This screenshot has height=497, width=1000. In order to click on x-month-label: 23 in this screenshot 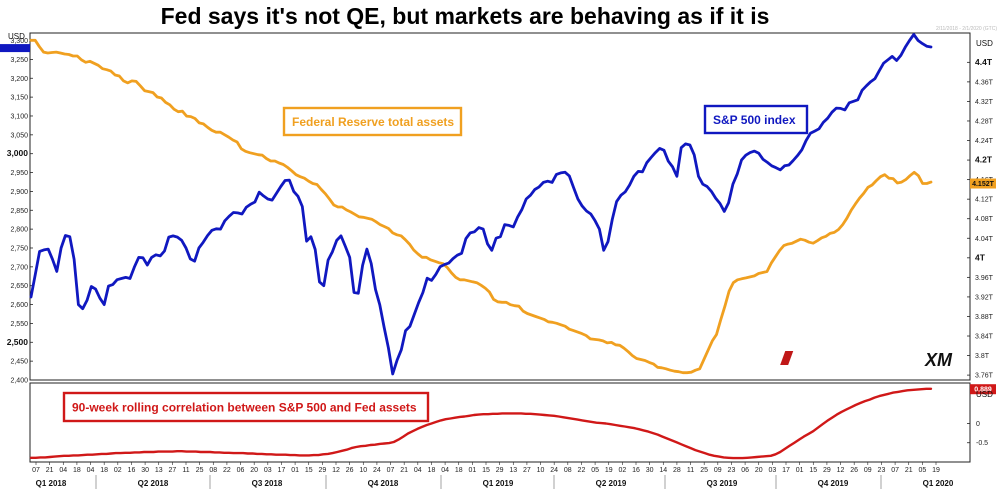, I will do `click(732, 470)`.